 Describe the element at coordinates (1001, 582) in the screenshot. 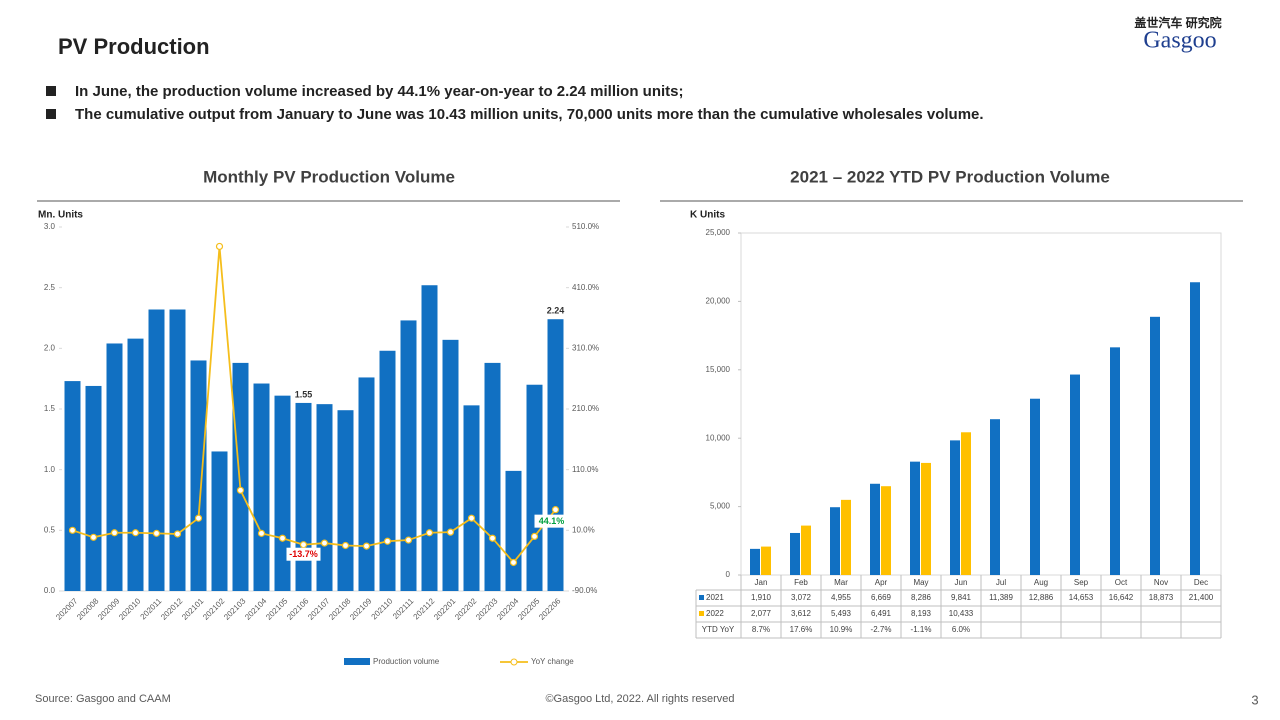

I see `x-tick-label: Jul` at that location.